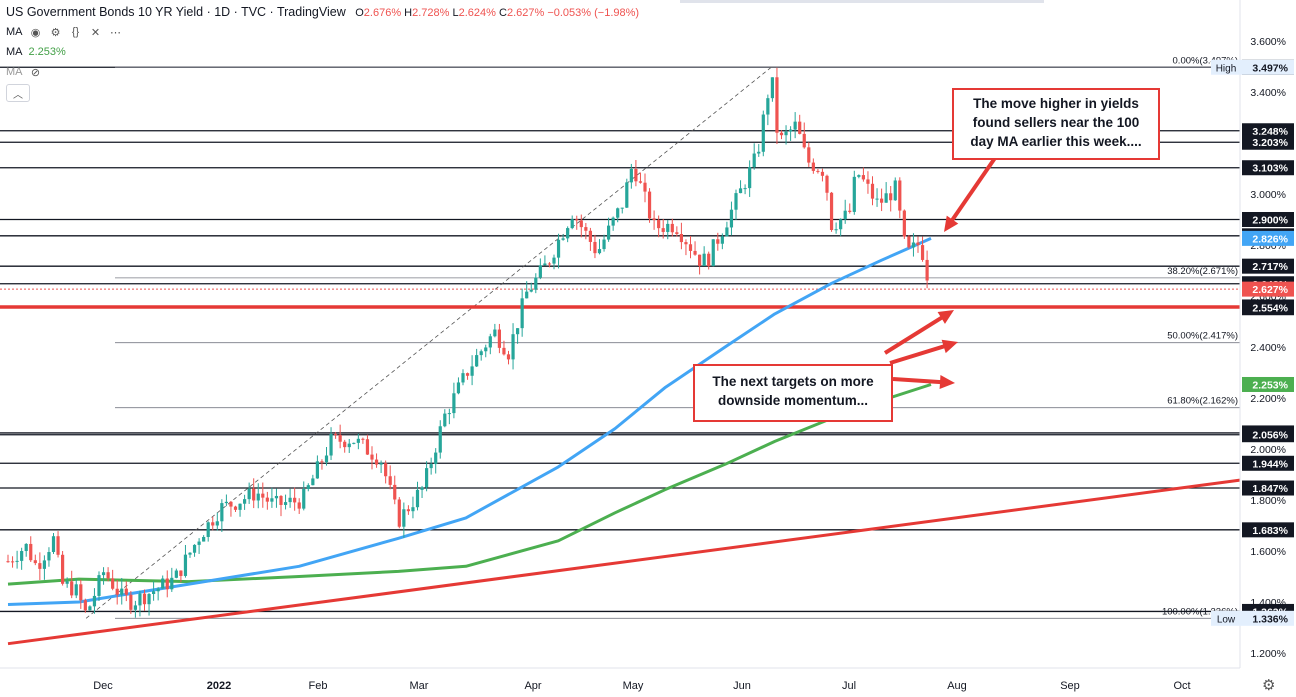  What do you see at coordinates (24, 72) in the screenshot?
I see `ma-indicator-3: MA ⊘` at bounding box center [24, 72].